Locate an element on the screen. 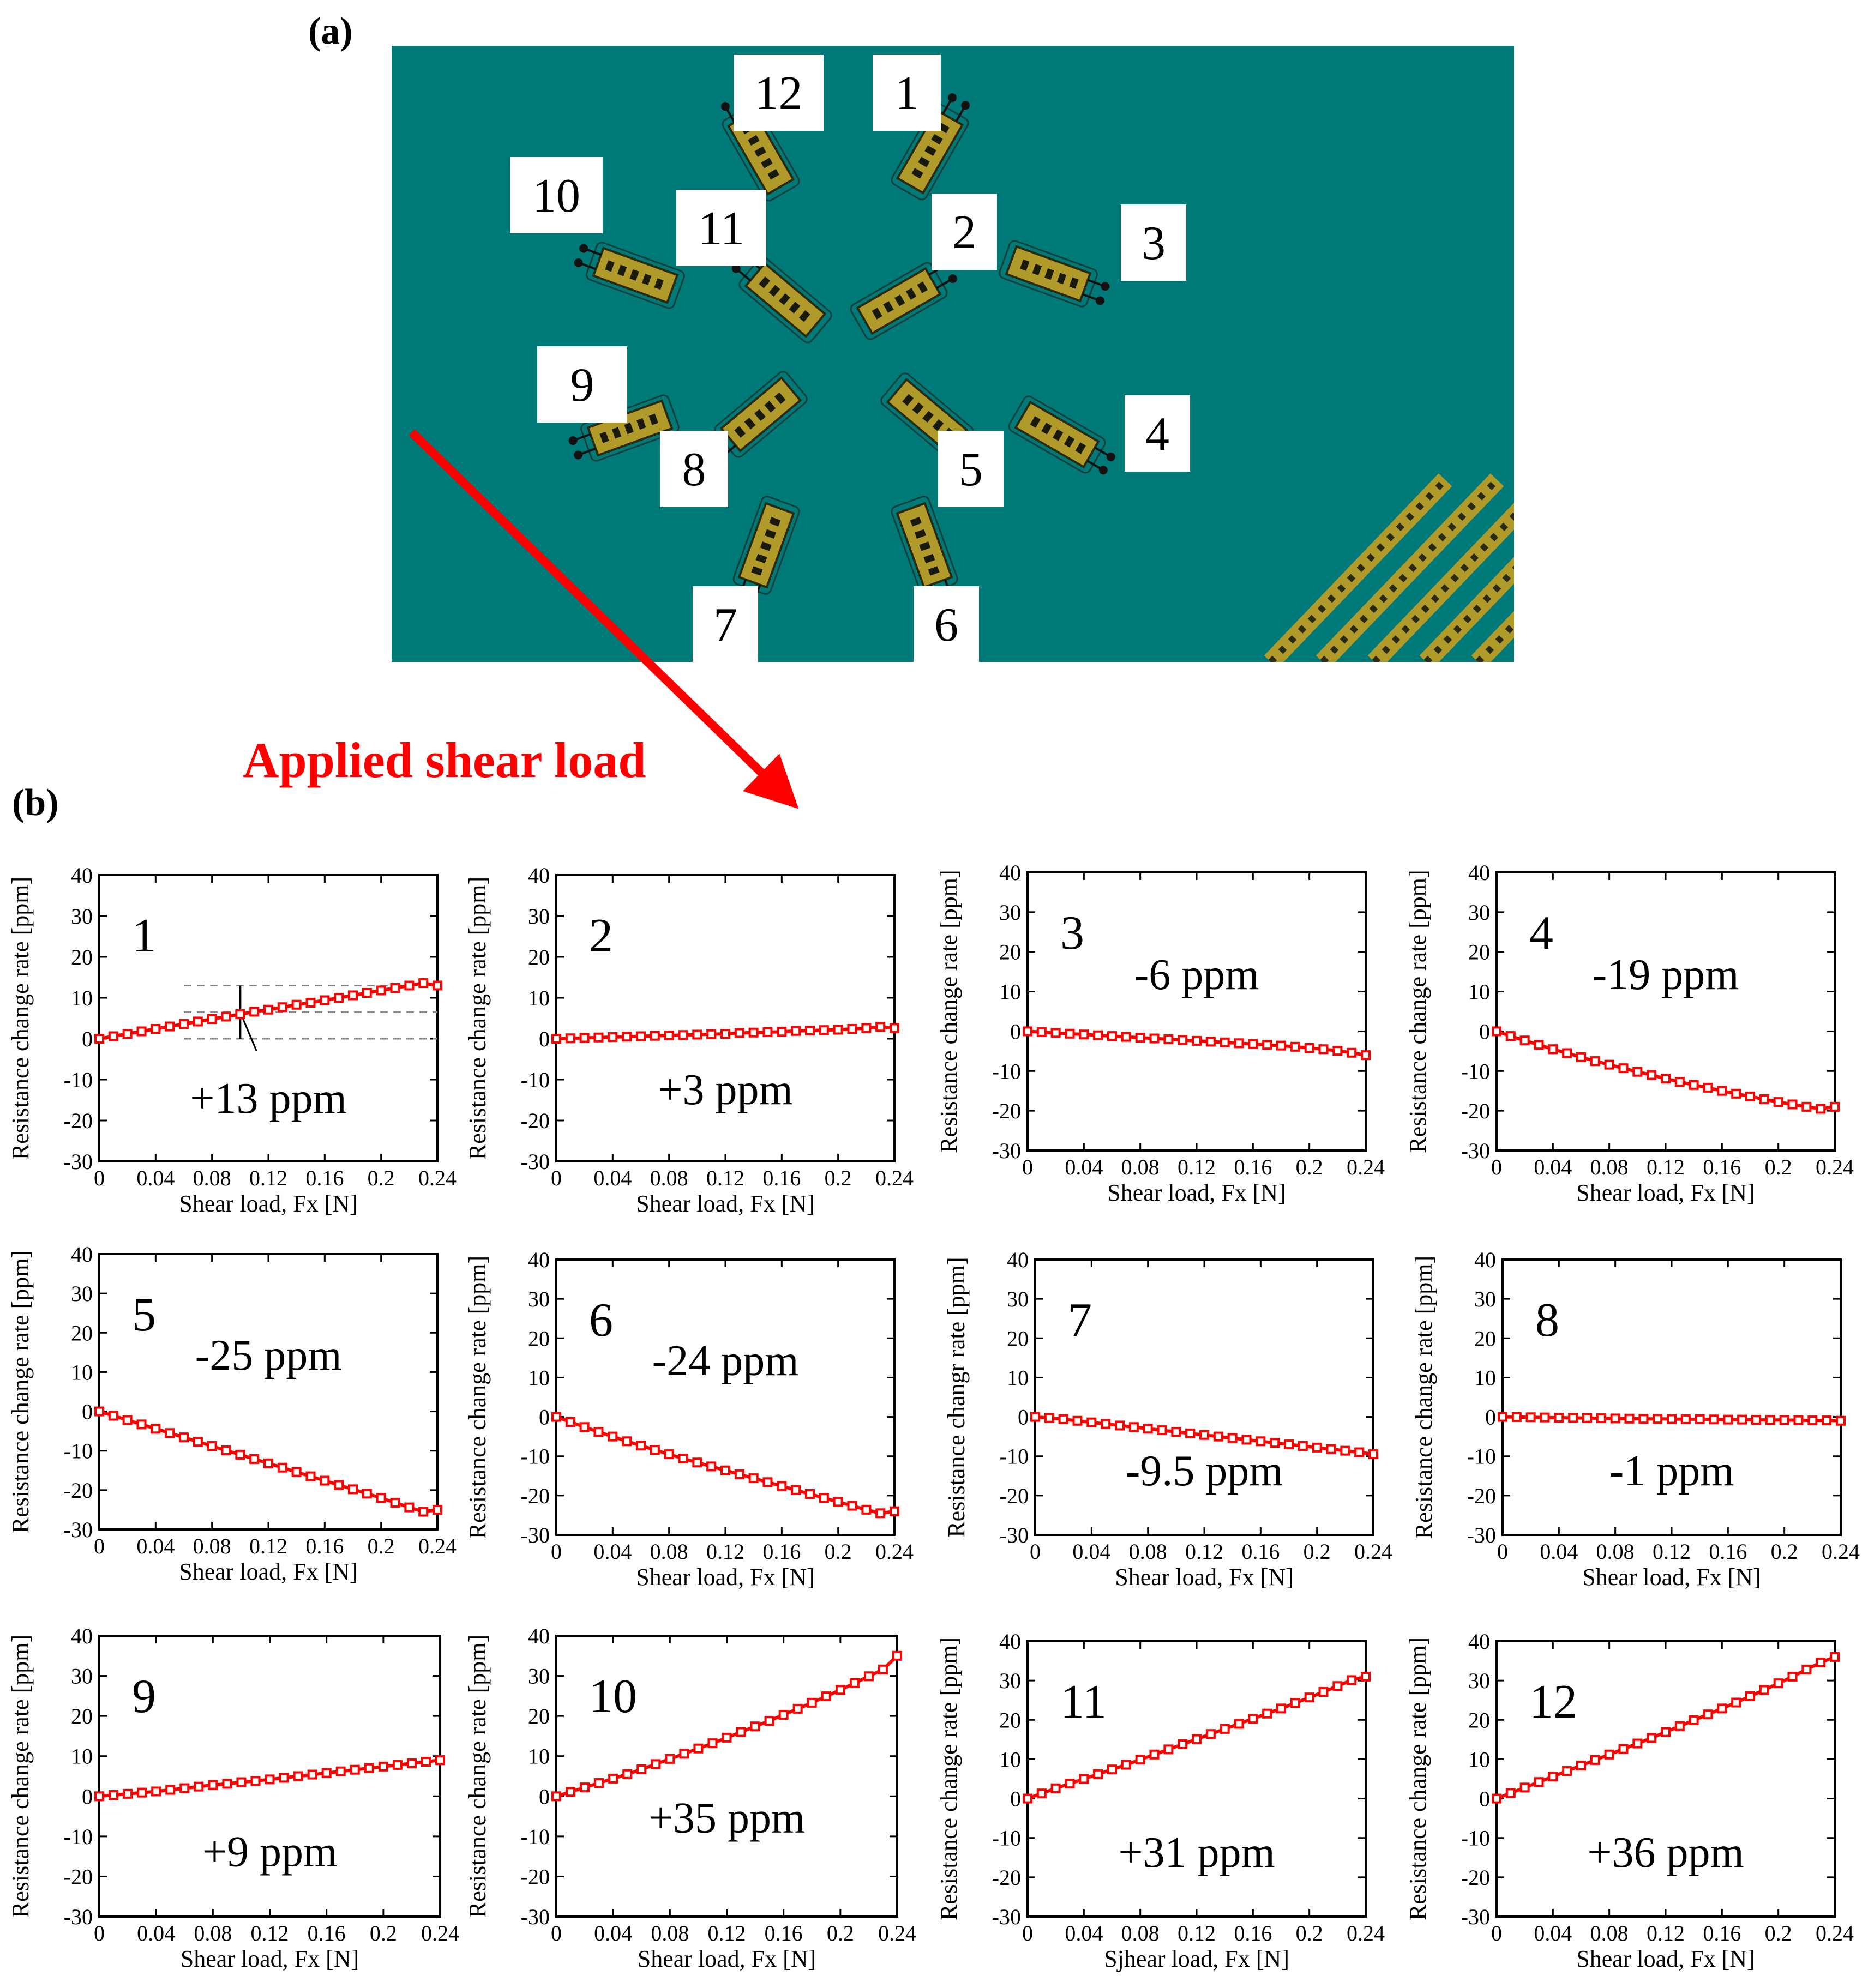  chart-number: 12 is located at coordinates (1553, 1702).